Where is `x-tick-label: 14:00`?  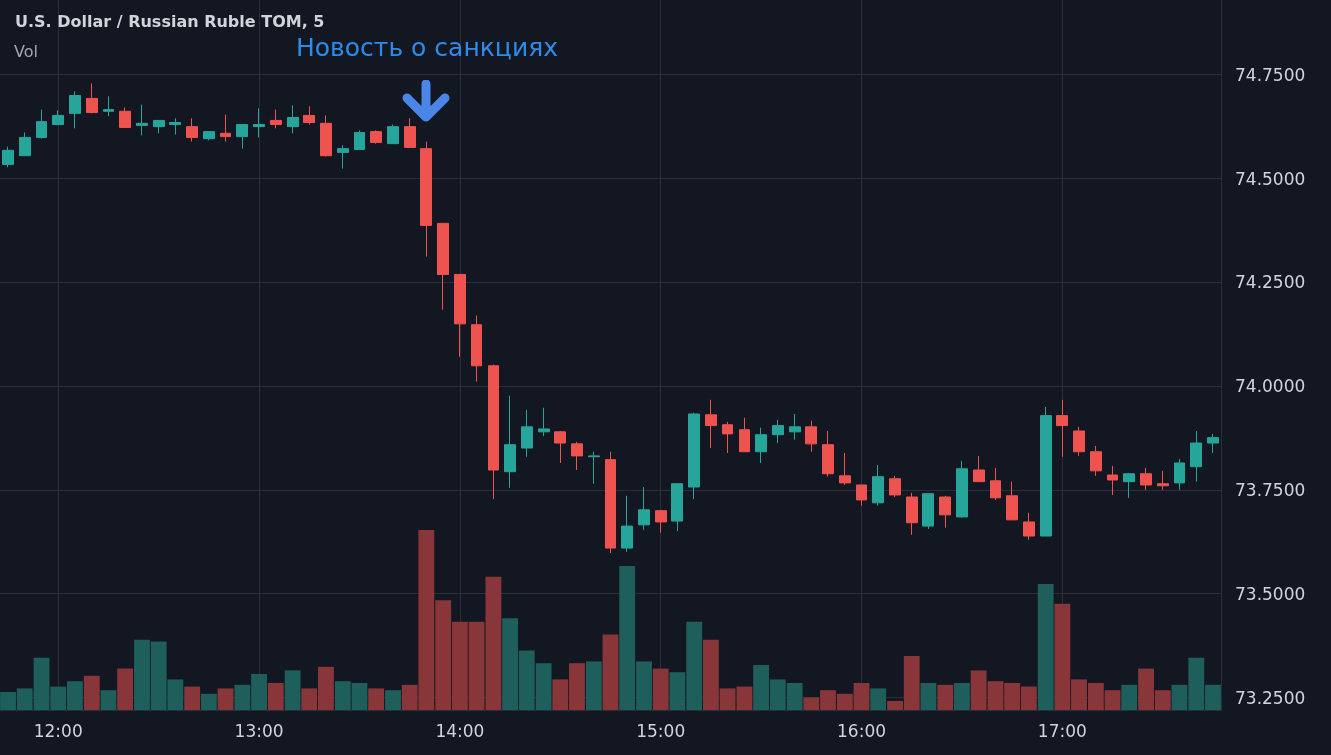
x-tick-label: 14:00 is located at coordinates (460, 730).